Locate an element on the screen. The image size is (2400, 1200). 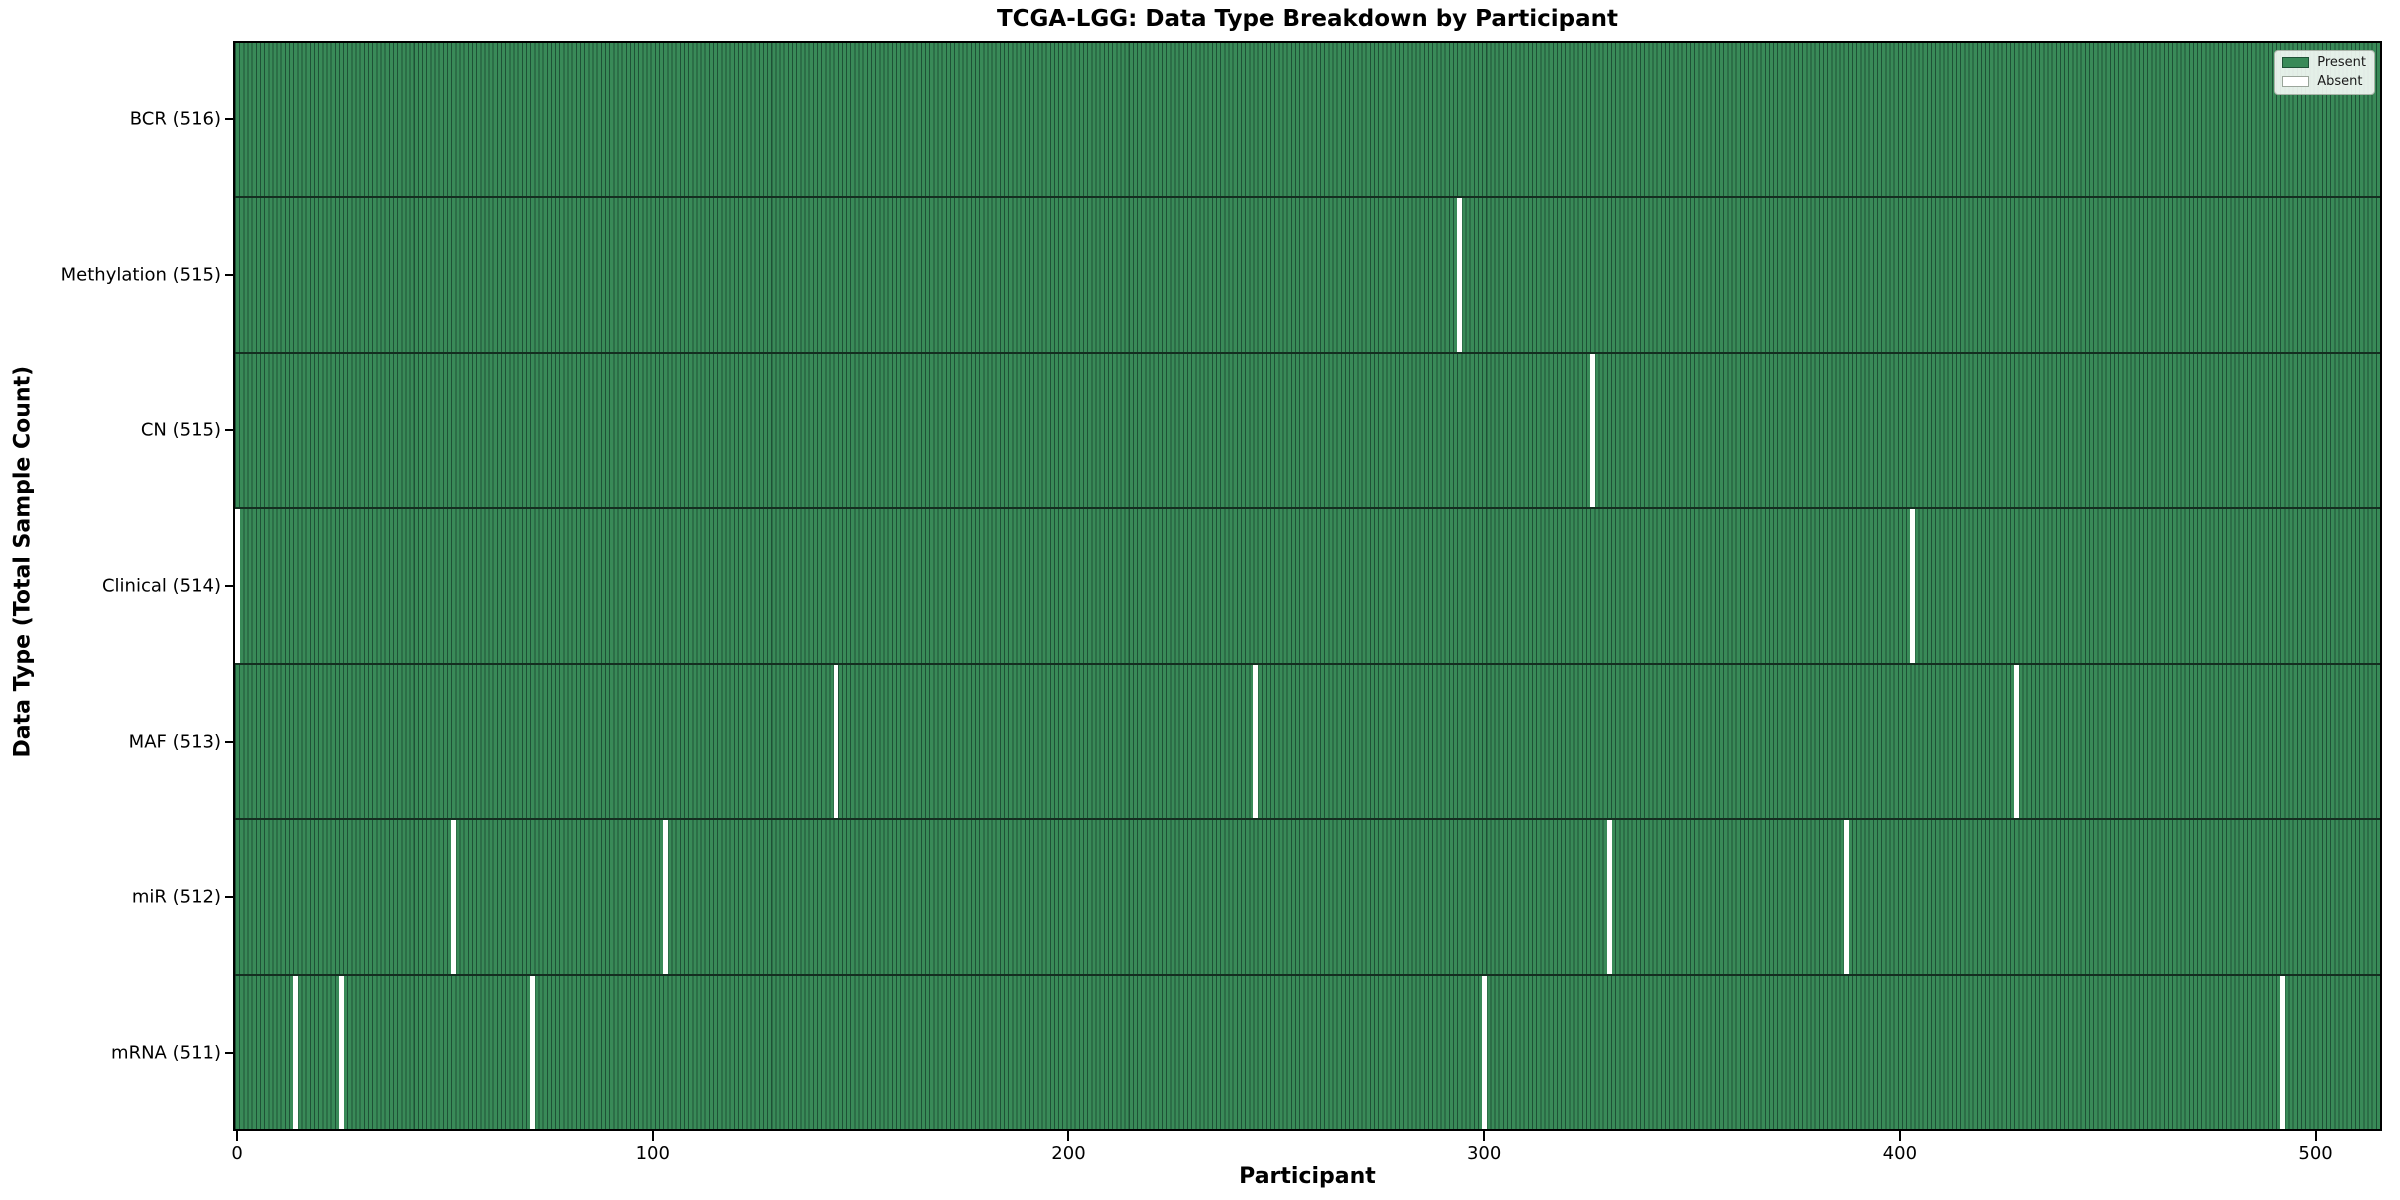
xtick-label-500: 500 is located at coordinates (2315, 1153).